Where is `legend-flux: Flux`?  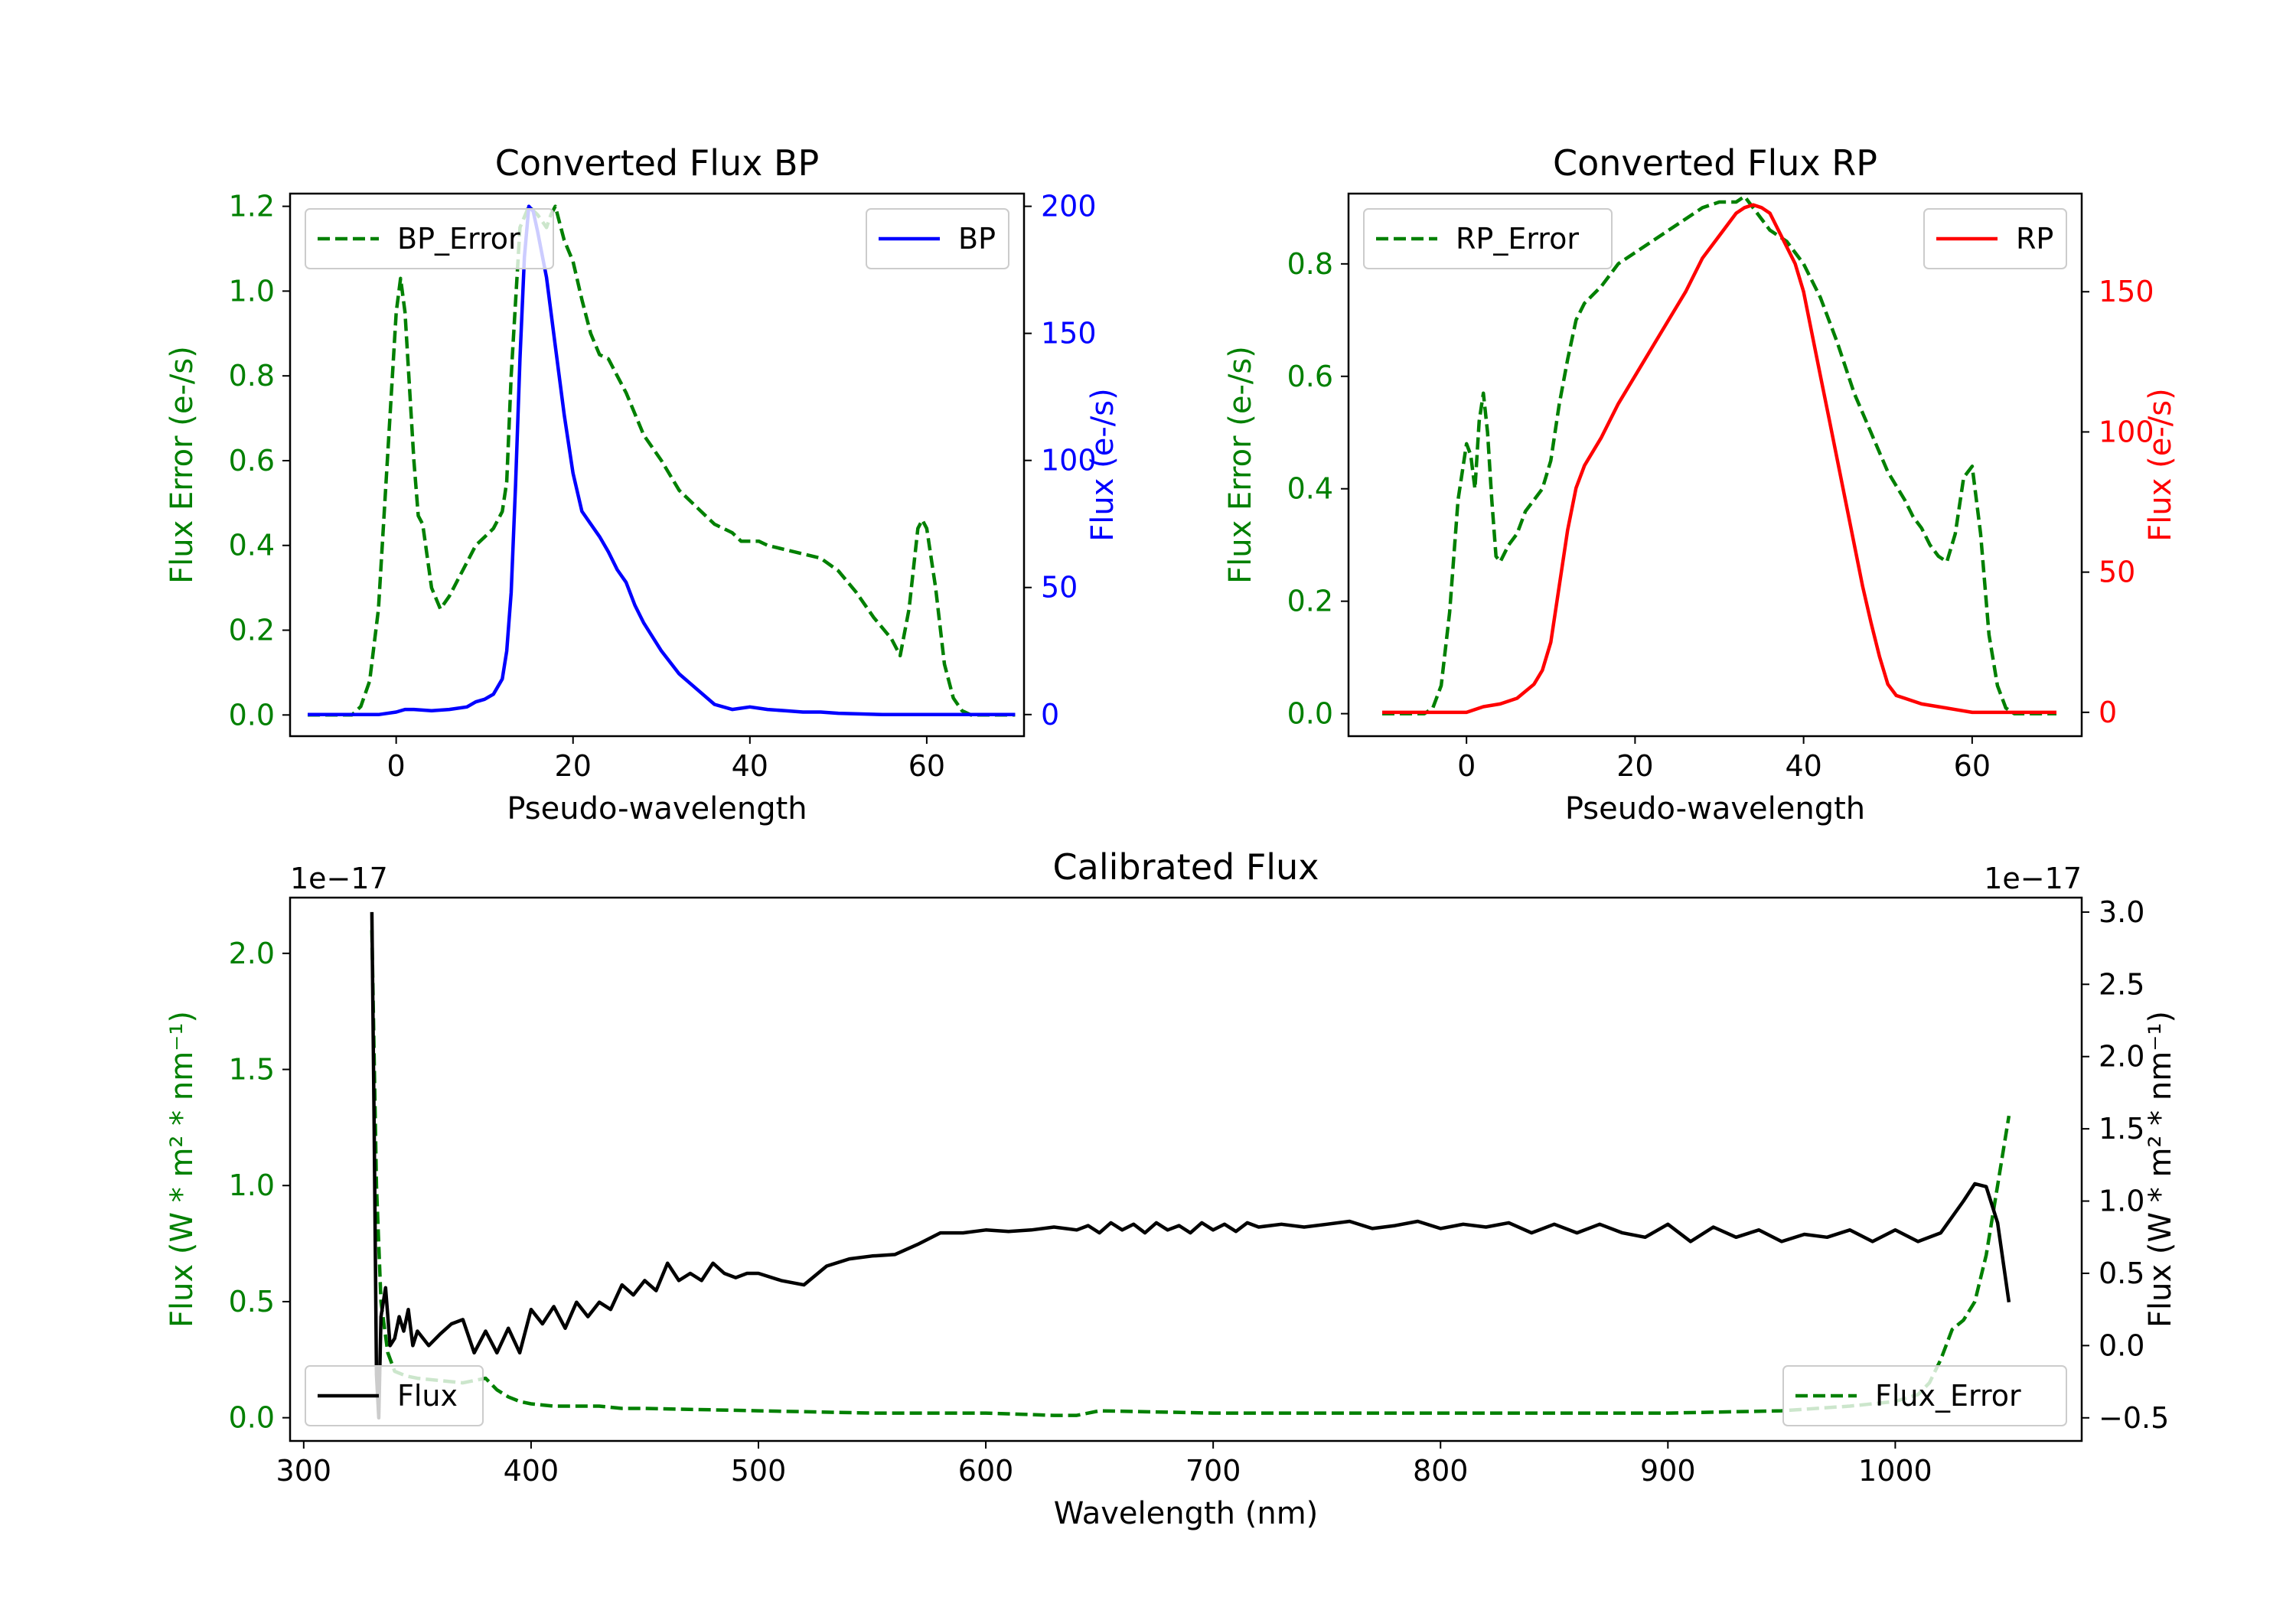 legend-flux: Flux is located at coordinates (394, 1395).